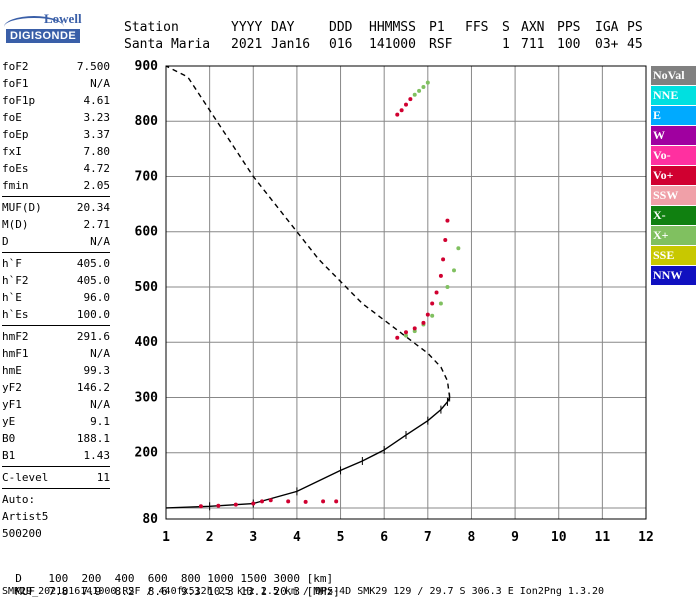 The height and width of the screenshot is (600, 700). I want to click on muf-label: MUF, so click(25, 591).